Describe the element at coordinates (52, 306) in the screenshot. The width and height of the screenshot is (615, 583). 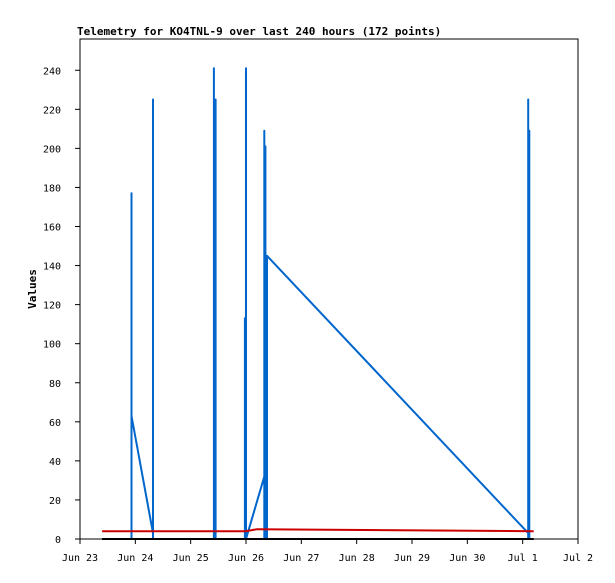
I see `y-tick-label: 120` at that location.